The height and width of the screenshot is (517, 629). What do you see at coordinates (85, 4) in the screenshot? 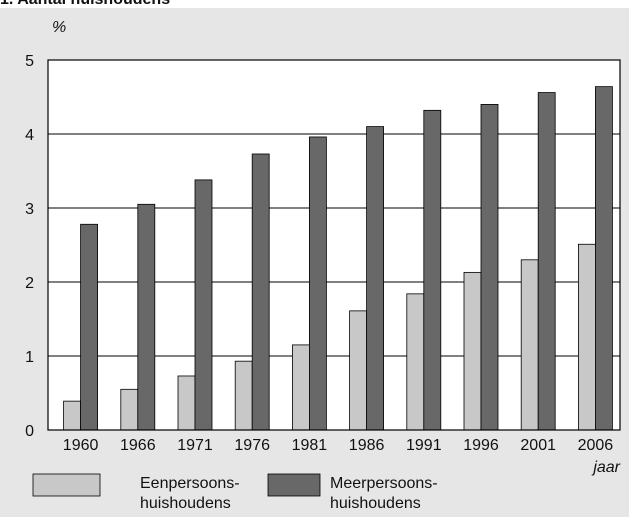
I see `chart-title: 1. Aantal huishoudens` at bounding box center [85, 4].